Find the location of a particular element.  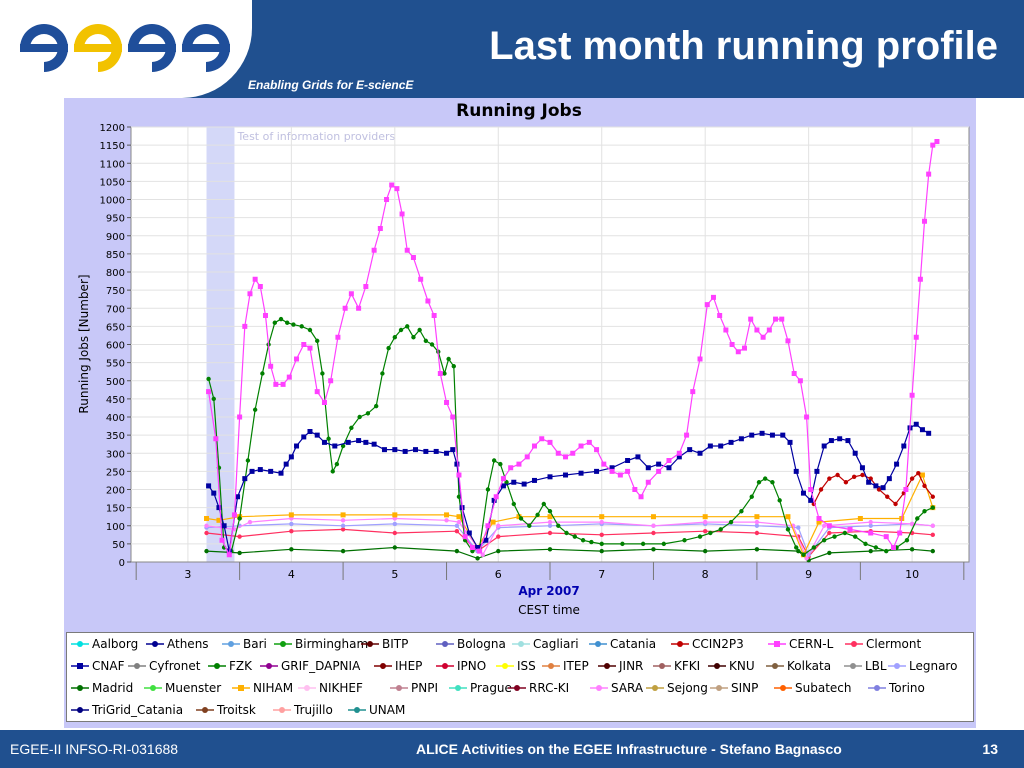

y-tick-label: 1200 is located at coordinates (112, 128).